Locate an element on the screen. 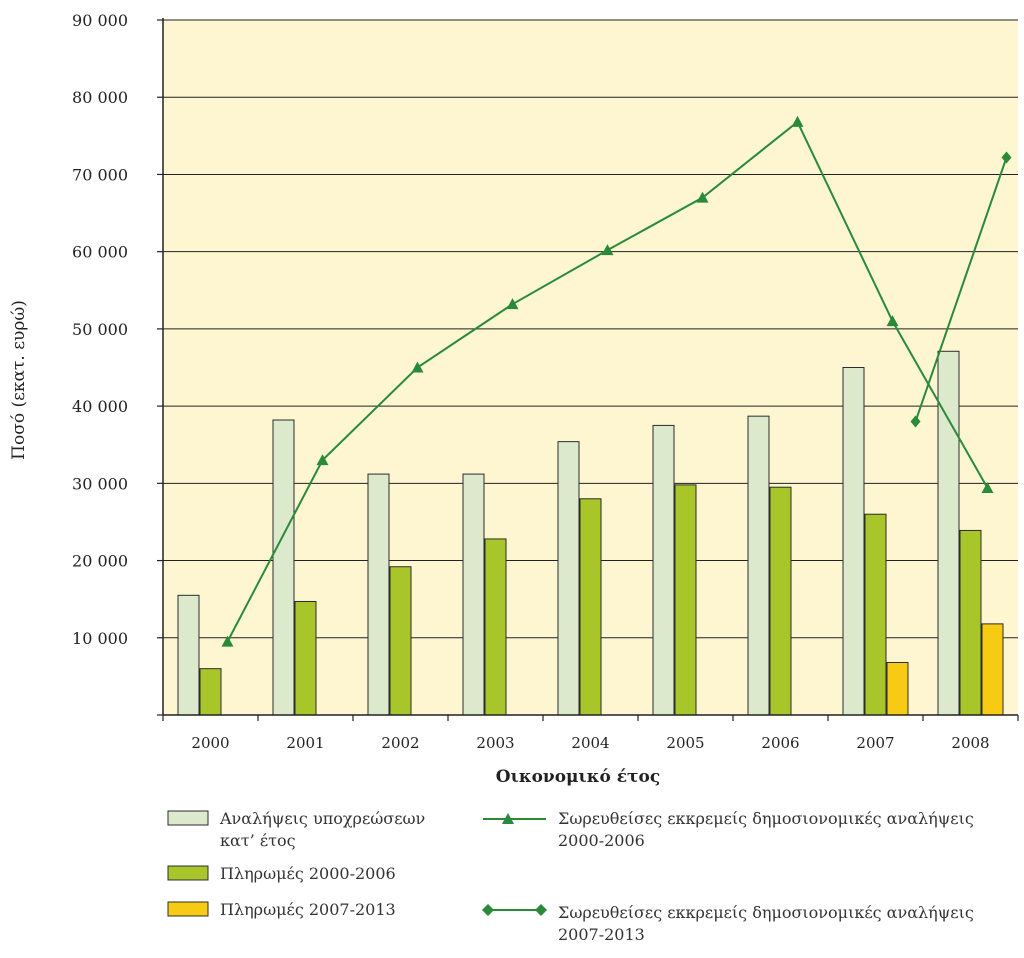 This screenshot has width=1024, height=958. x-tick-label: 2005 is located at coordinates (685, 743).